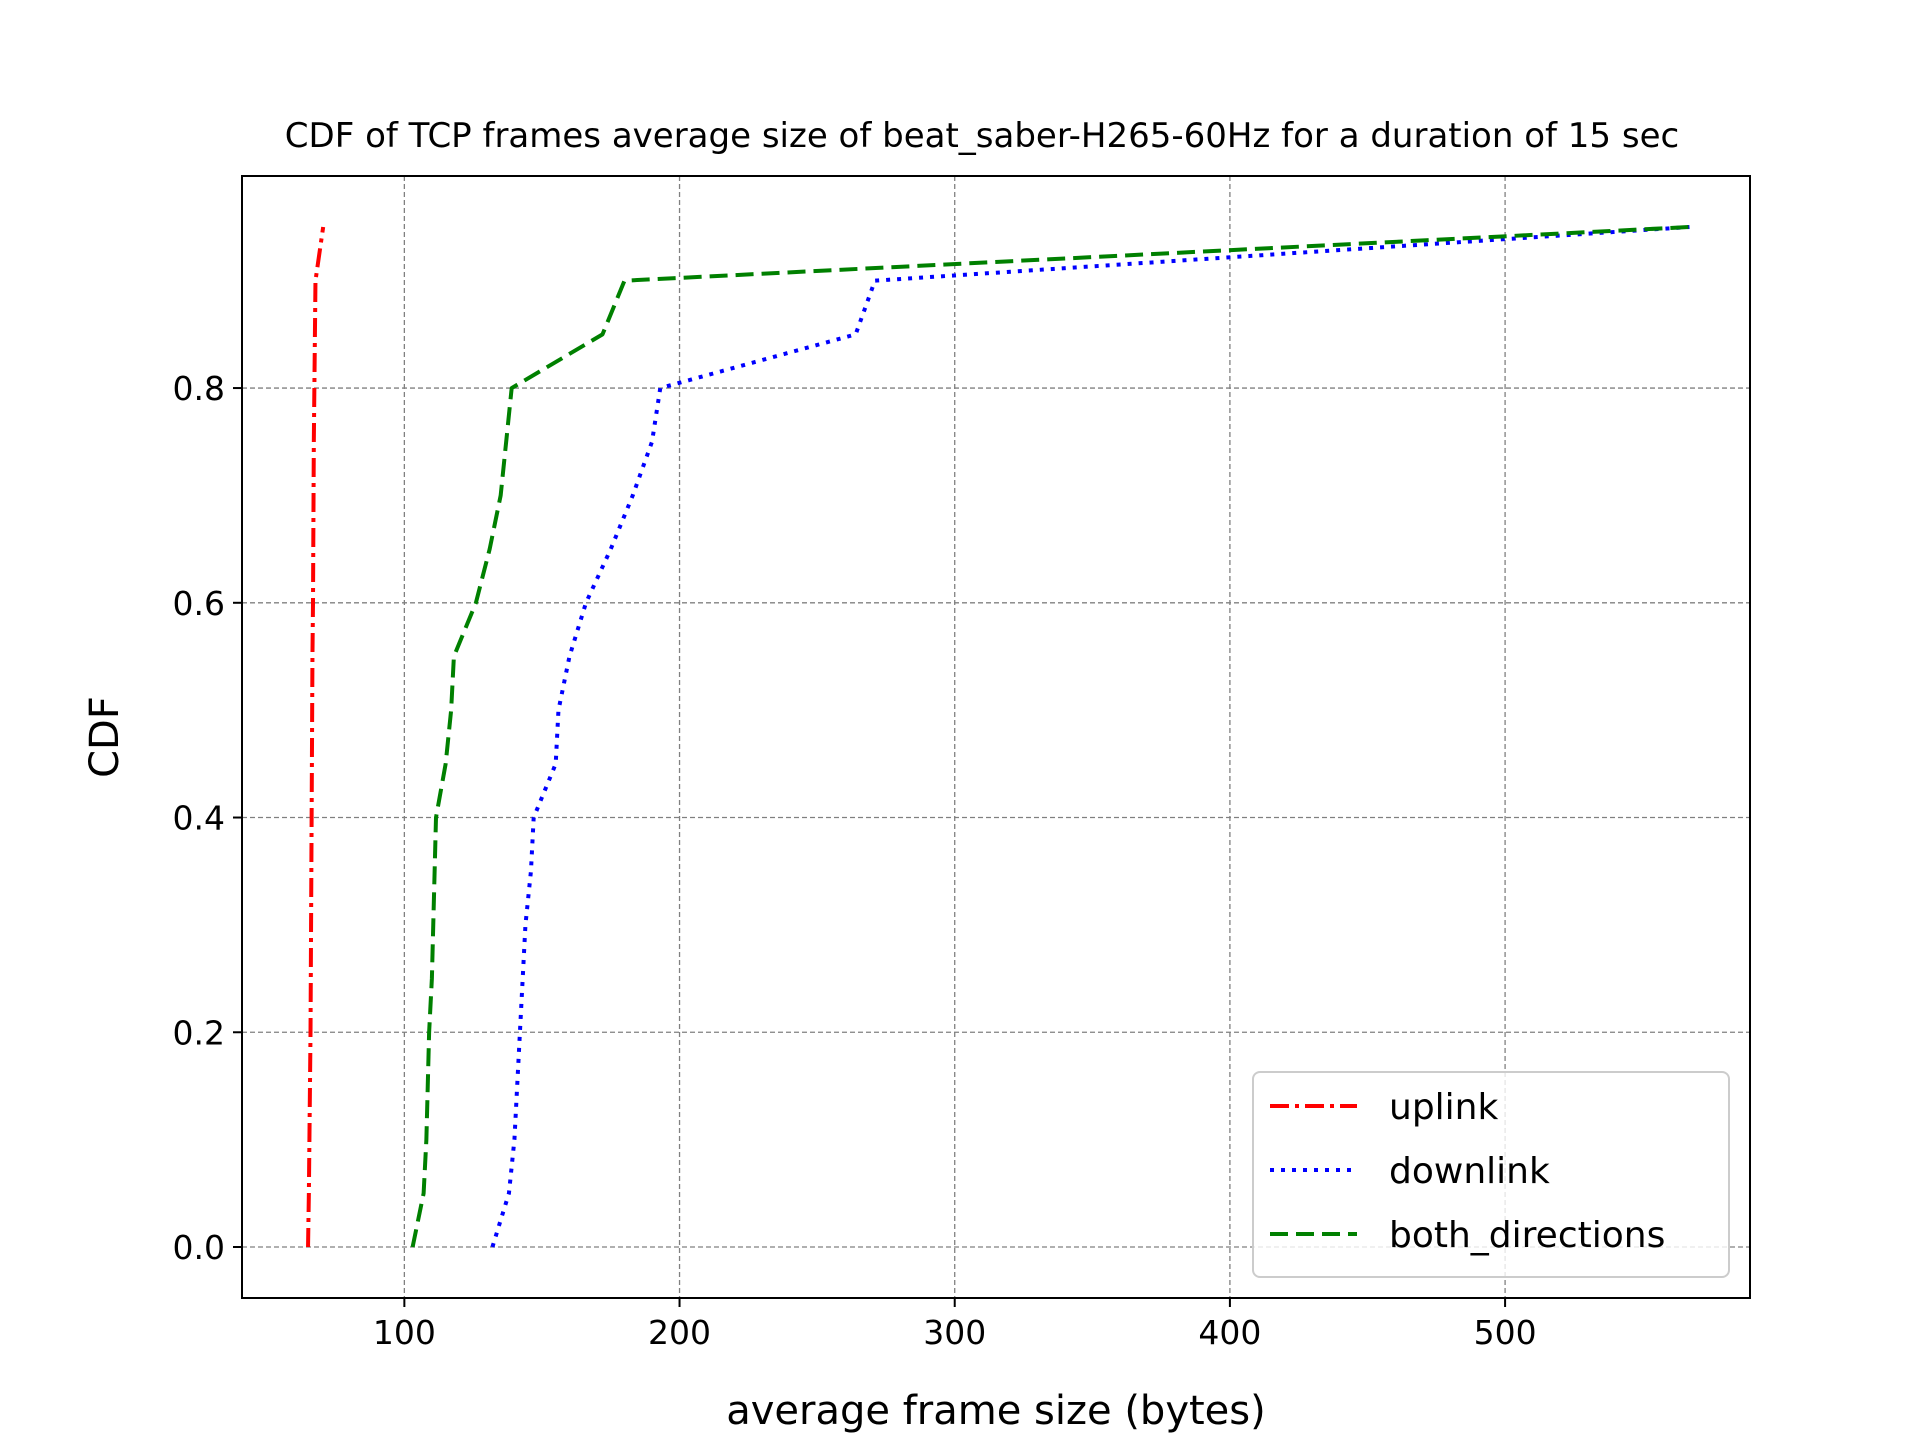 The height and width of the screenshot is (1445, 1920). I want to click on legend-label-uplink: uplink, so click(1443, 1107).